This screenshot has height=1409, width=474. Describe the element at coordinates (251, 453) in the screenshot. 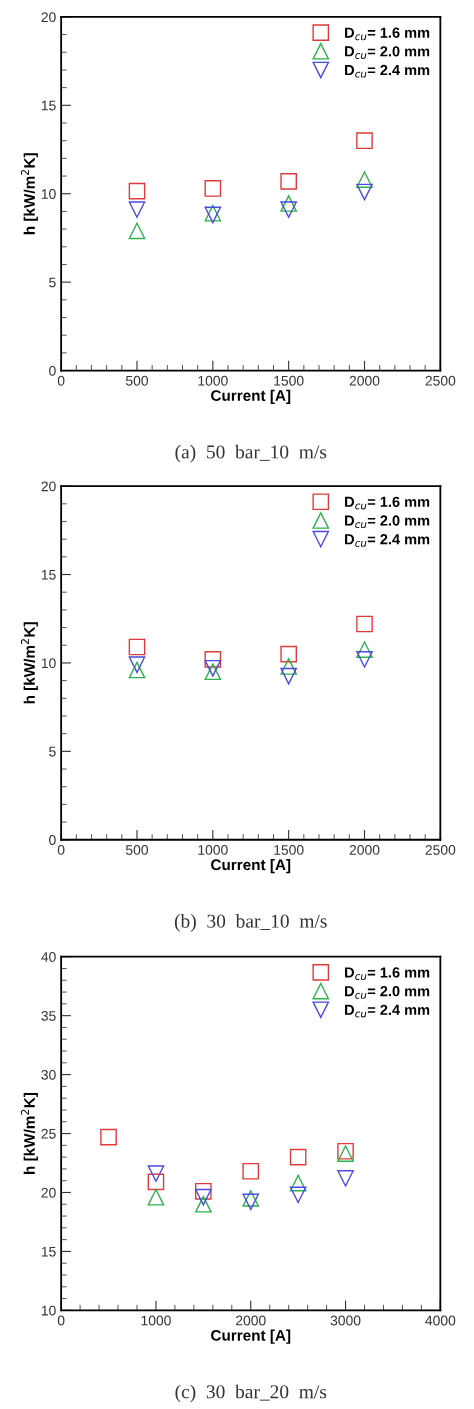

I see `text: (a) 50 bar_10 m/s` at that location.